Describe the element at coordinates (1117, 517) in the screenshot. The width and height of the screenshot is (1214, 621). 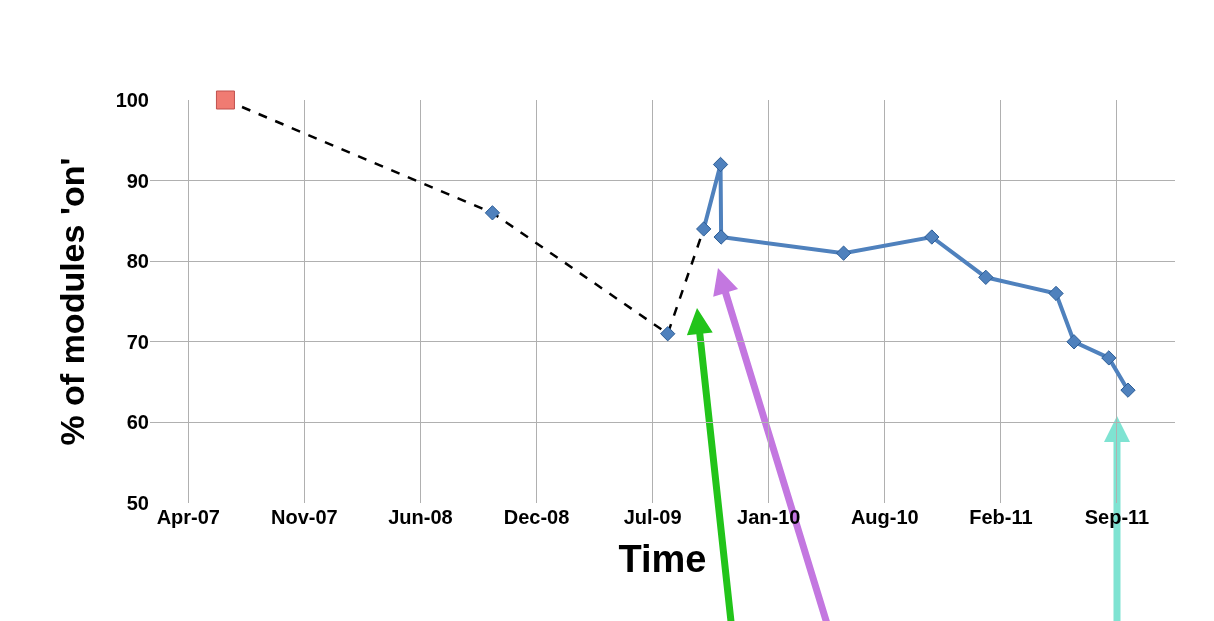
I see `x-tick-label: Sep-11` at that location.